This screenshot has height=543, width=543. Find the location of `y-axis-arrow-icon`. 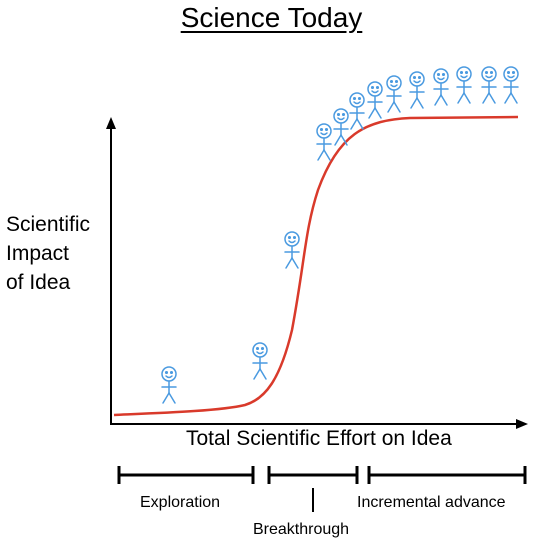

y-axis-arrow-icon is located at coordinates (111, 123).